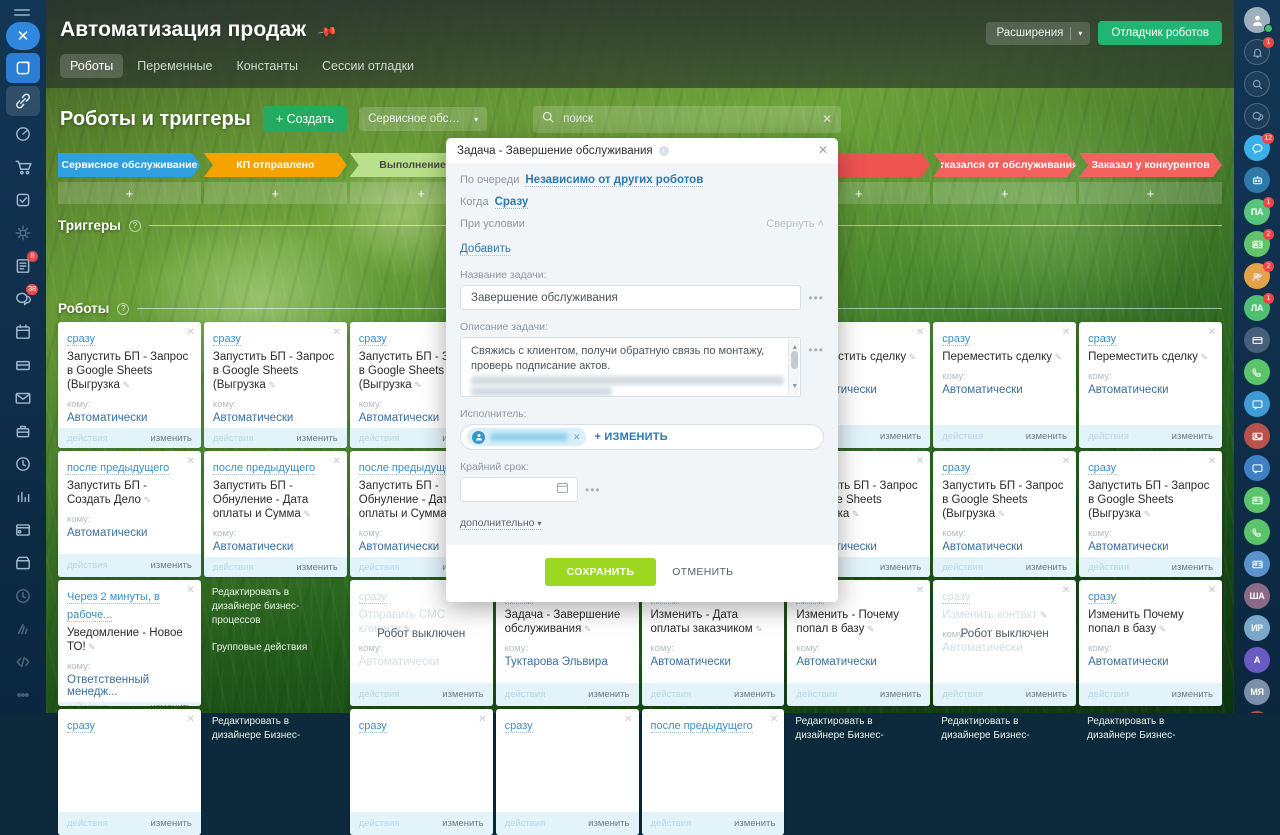 Image resolution: width=1280 pixels, height=835 pixels. What do you see at coordinates (23, 101) in the screenshot?
I see `link-icon` at bounding box center [23, 101].